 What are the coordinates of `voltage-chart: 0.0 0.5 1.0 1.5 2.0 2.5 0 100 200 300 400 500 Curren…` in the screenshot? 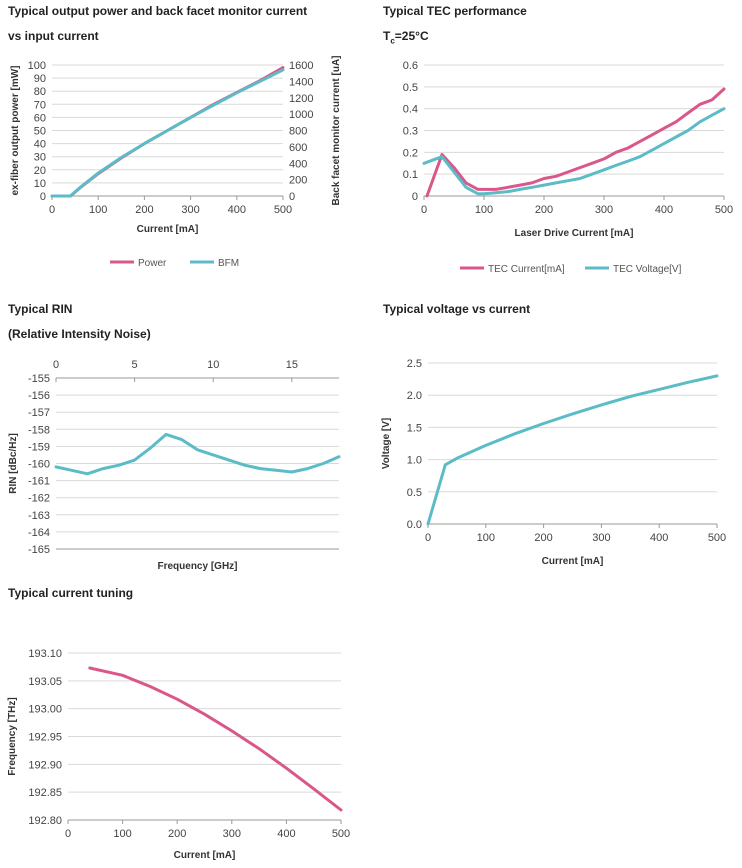 It's located at (553, 462).